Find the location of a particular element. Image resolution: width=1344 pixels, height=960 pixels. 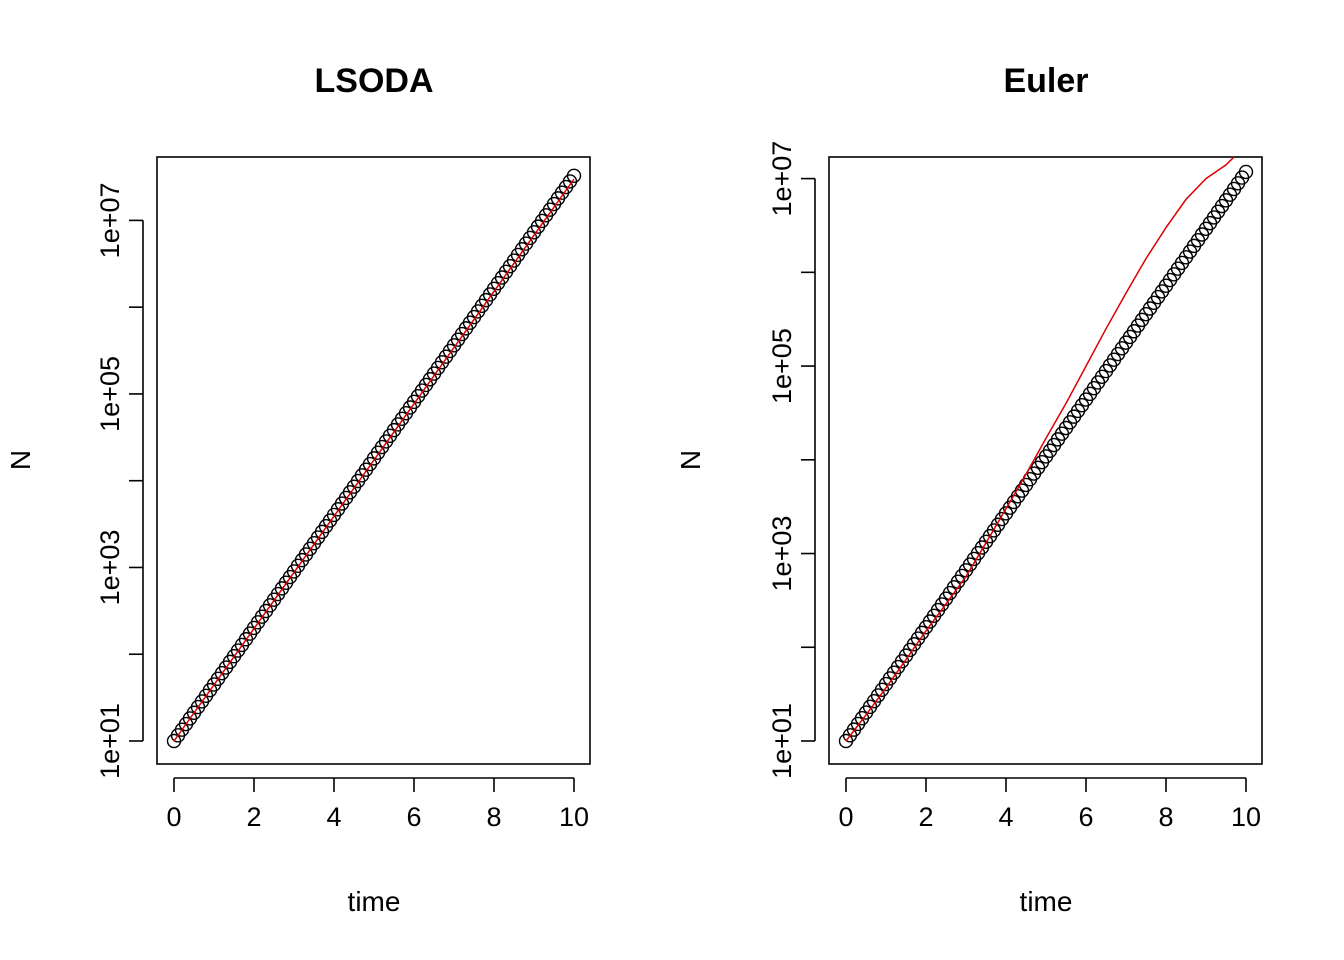

chart-title: LSODA is located at coordinates (374, 81).